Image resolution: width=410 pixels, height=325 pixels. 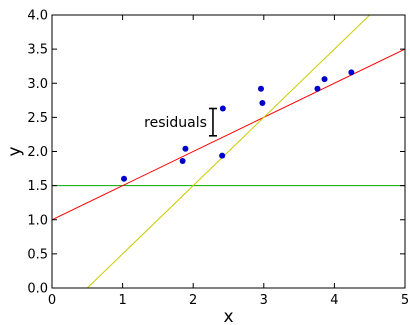 I want to click on y-tick-label: 2.0, so click(x=37, y=152).